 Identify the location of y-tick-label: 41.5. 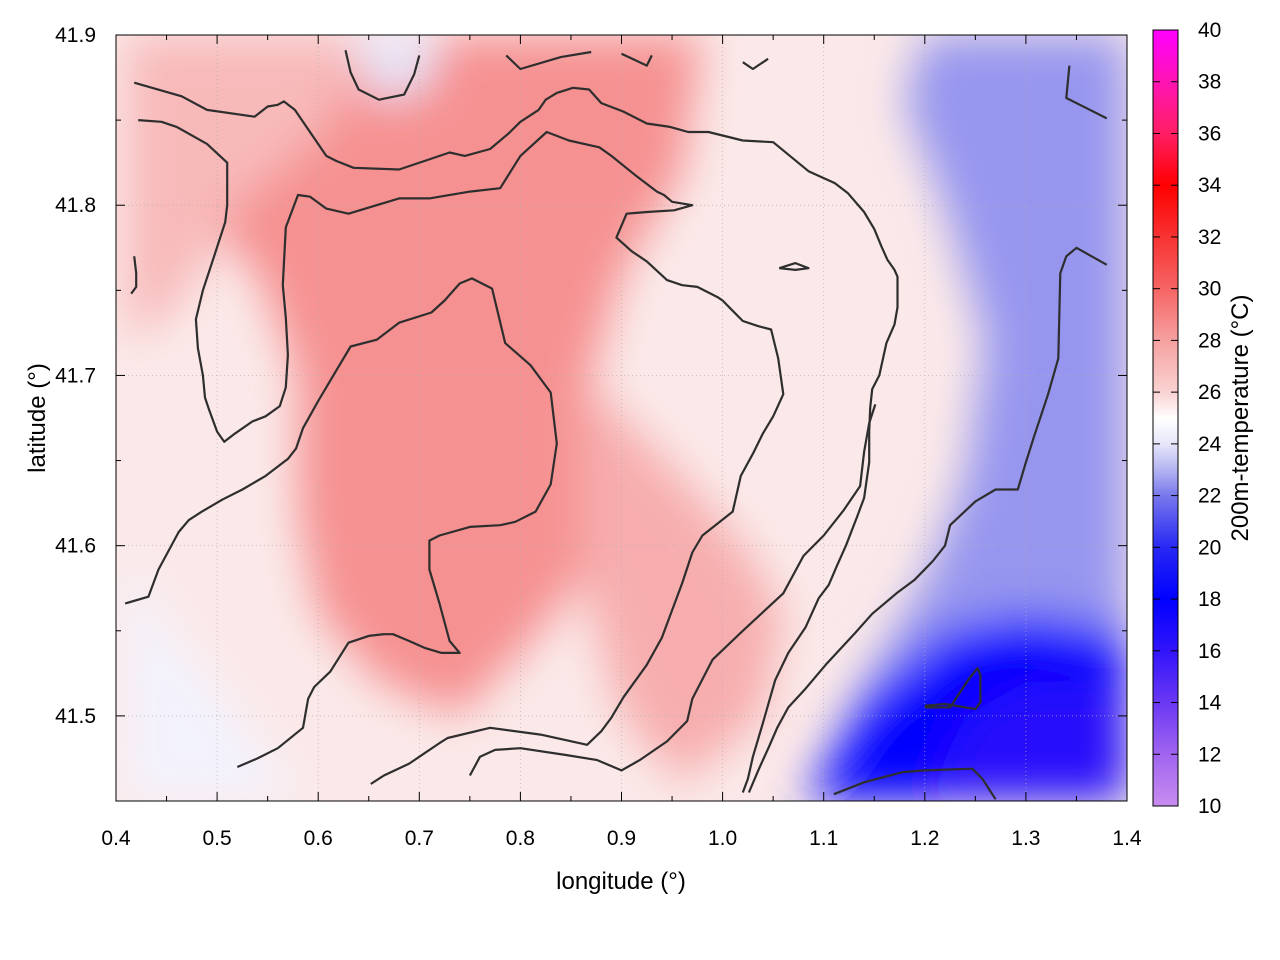
(75, 716).